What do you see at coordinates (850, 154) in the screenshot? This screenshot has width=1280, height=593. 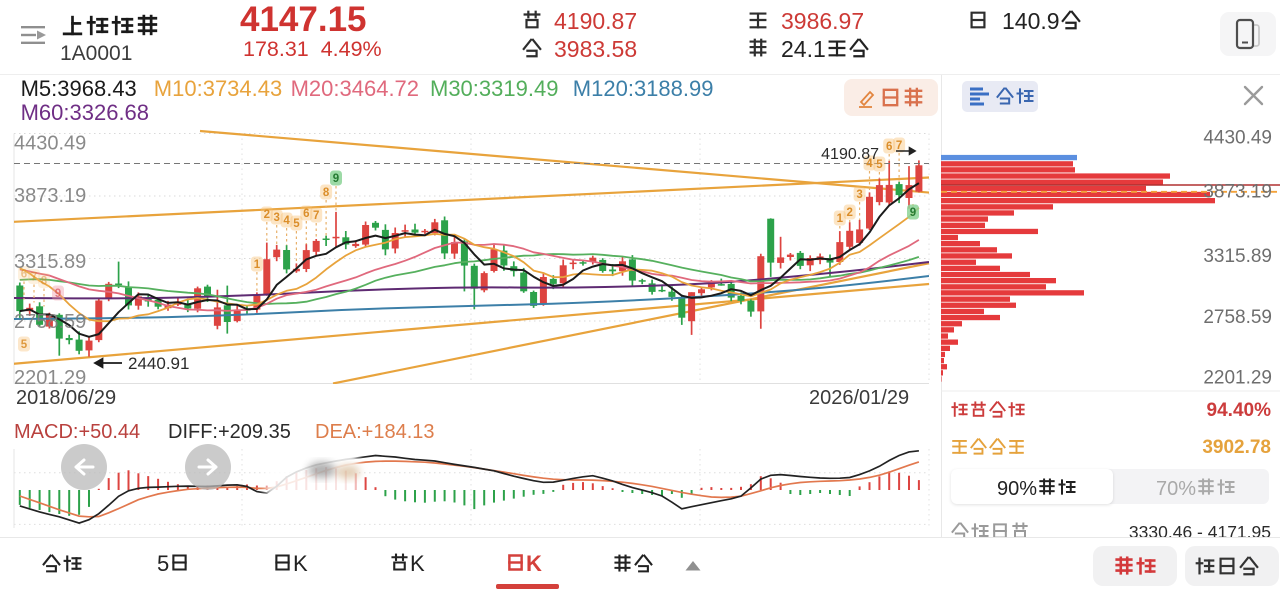 I see `svg-text: 4190.87` at bounding box center [850, 154].